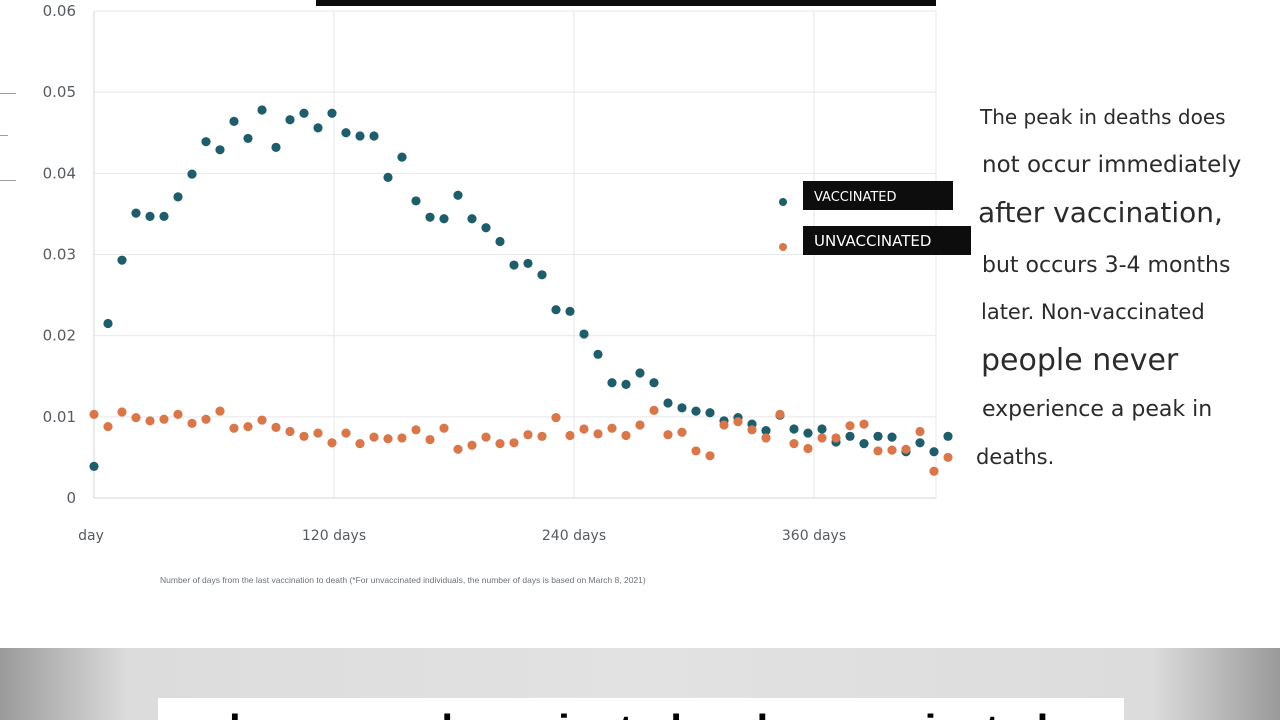 Image resolution: width=1280 pixels, height=720 pixels. What do you see at coordinates (1080, 360) in the screenshot?
I see `annotation-line-6: people never` at bounding box center [1080, 360].